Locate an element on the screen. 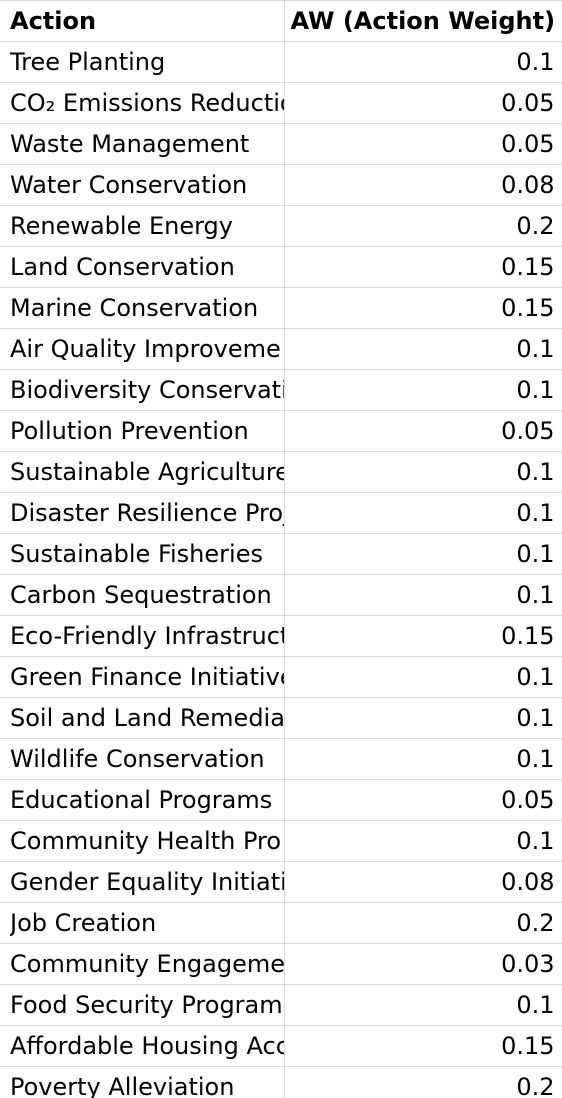 This screenshot has height=1098, width=562. action-name: Marine Conservation is located at coordinates (134, 308).